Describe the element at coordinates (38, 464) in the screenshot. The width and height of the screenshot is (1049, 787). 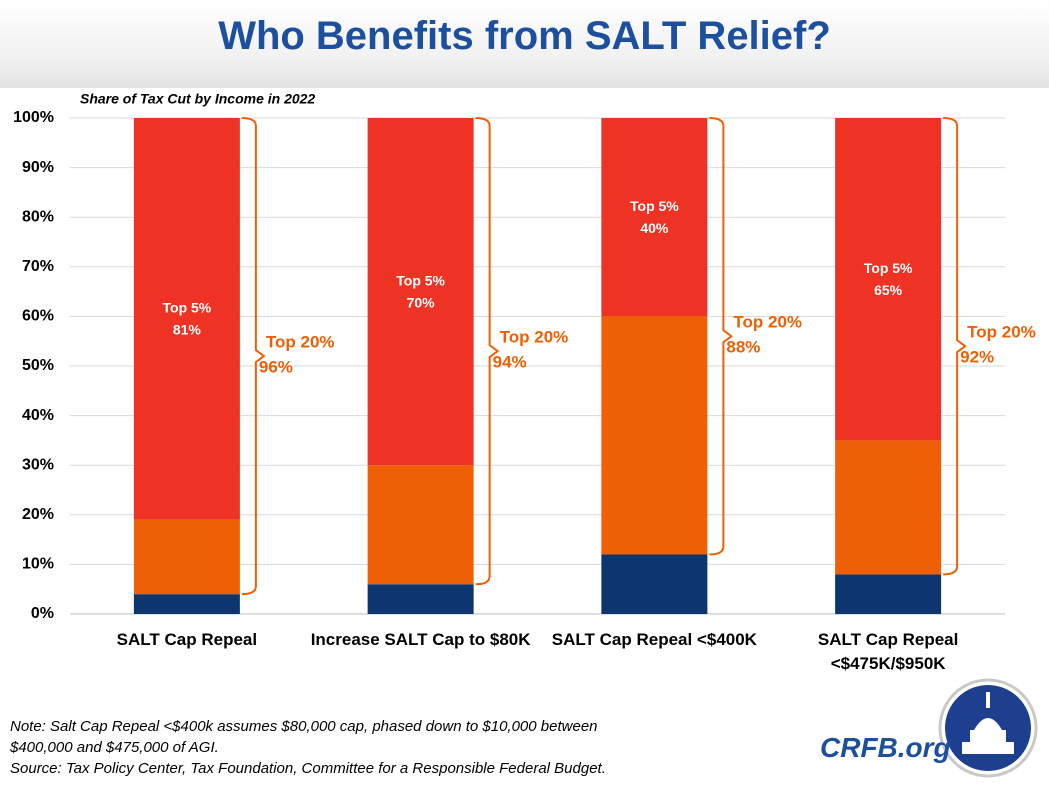
I see `y-tick-label: 30%` at that location.